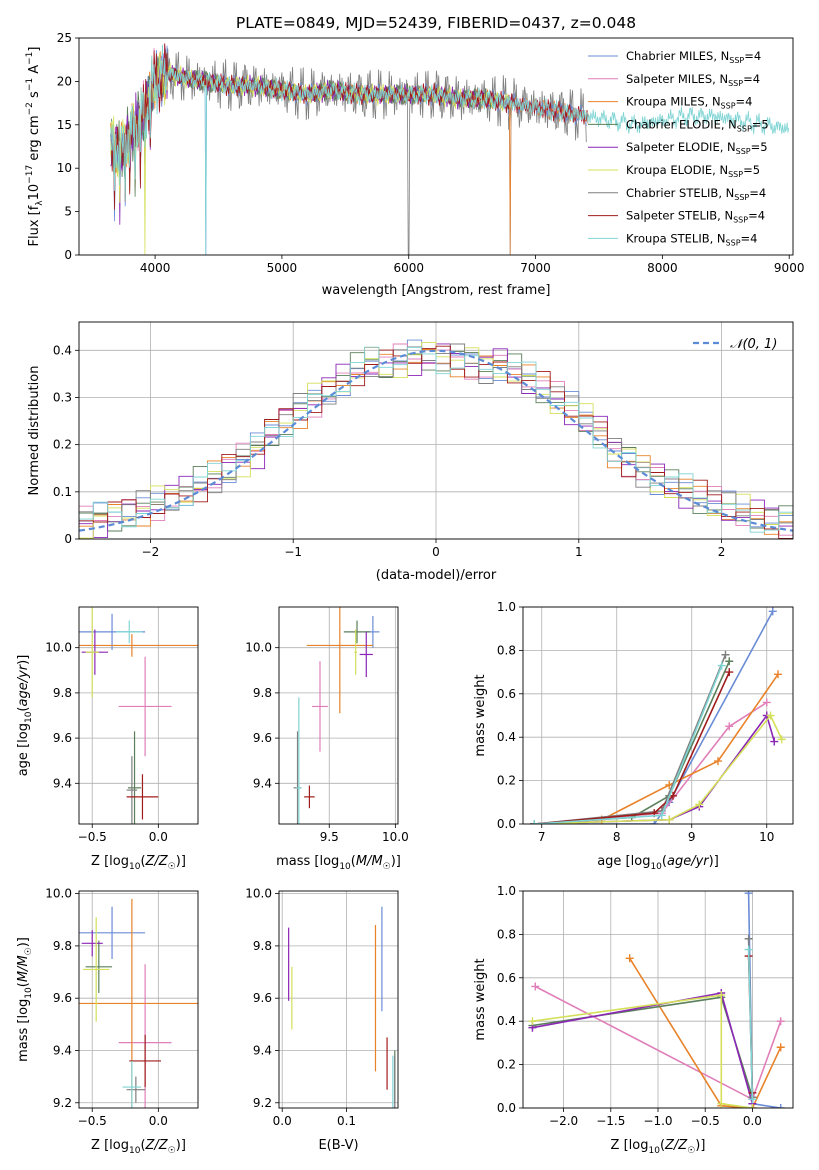 The height and width of the screenshot is (1170, 819). I want to click on z-weight-frame, so click(658, 999).